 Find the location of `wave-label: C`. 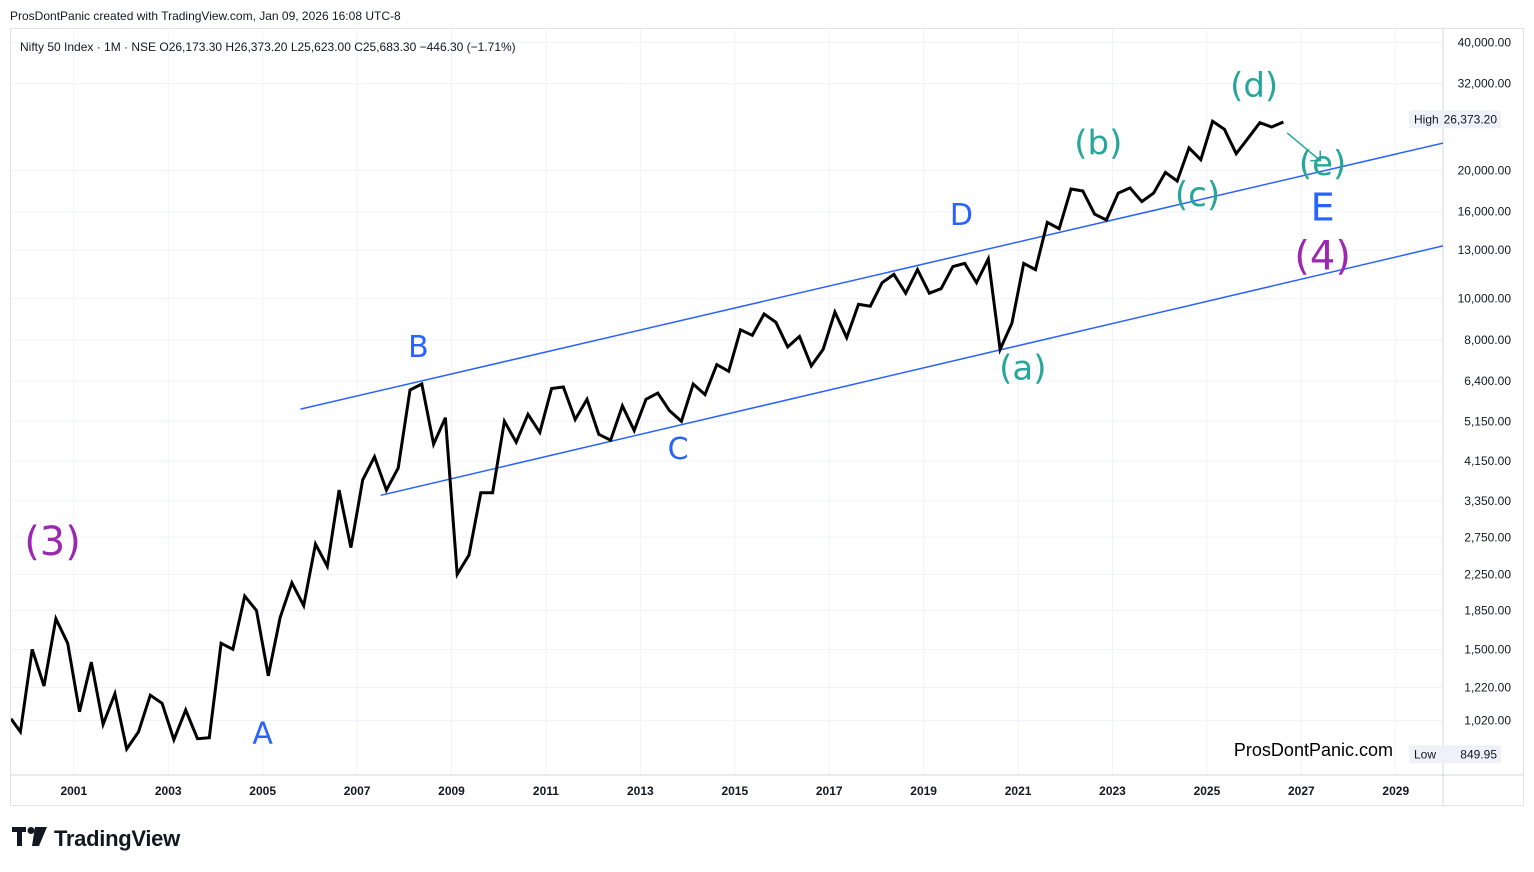

wave-label: C is located at coordinates (678, 449).